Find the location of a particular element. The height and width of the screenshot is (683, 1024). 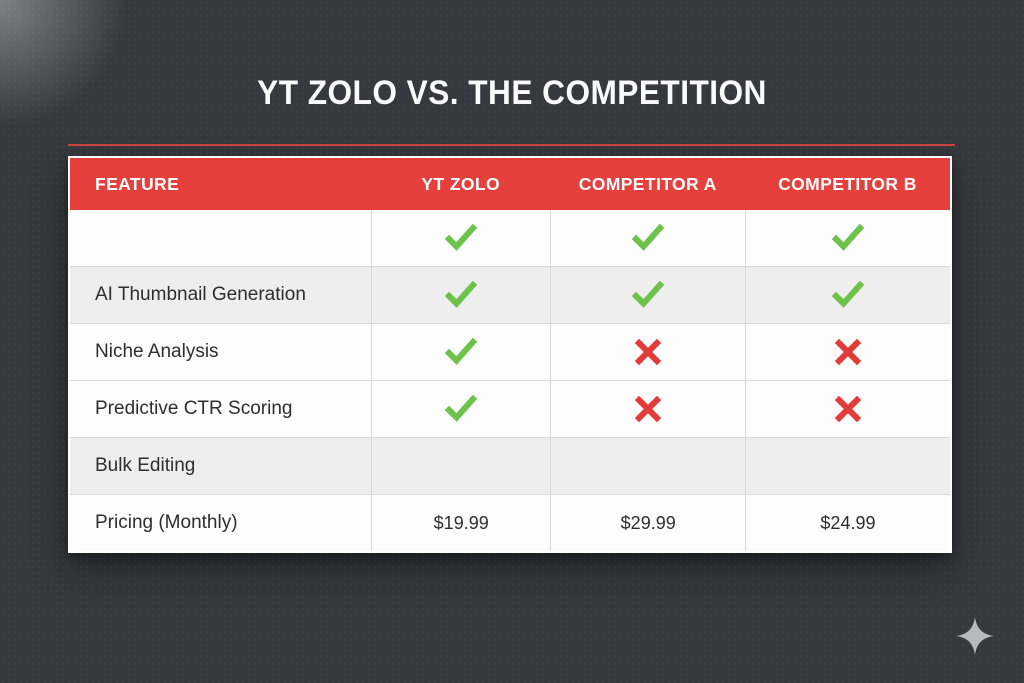

corner-glow is located at coordinates (70, 70).